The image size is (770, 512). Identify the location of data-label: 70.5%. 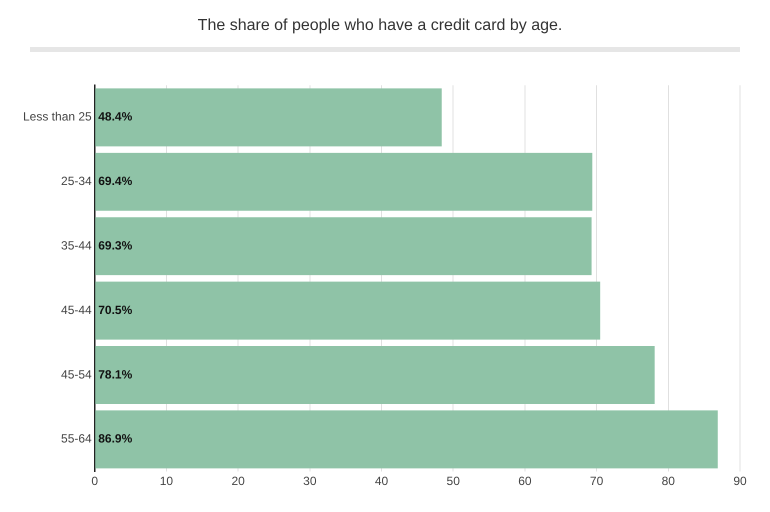
(115, 309).